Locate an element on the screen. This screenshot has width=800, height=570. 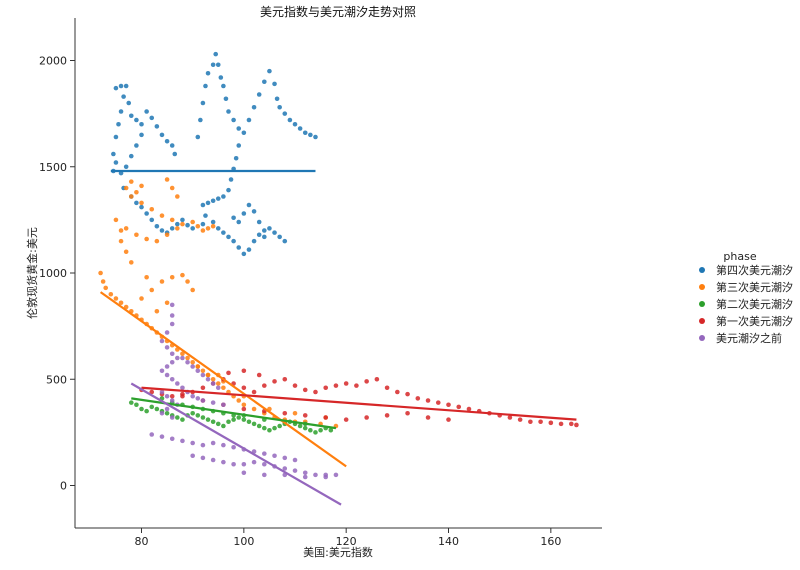
x-tick-label: 140 is located at coordinates (448, 541).